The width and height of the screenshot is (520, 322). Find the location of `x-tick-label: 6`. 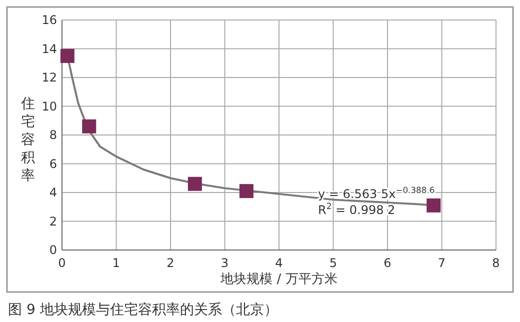

x-tick-label: 6 is located at coordinates (388, 263).